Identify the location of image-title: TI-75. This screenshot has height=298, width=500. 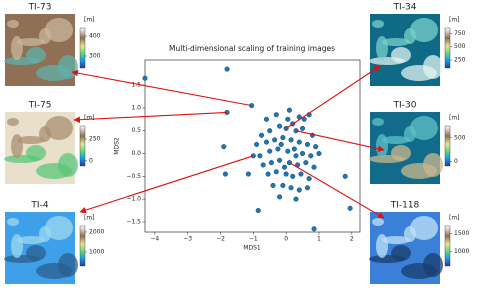
(40, 106).